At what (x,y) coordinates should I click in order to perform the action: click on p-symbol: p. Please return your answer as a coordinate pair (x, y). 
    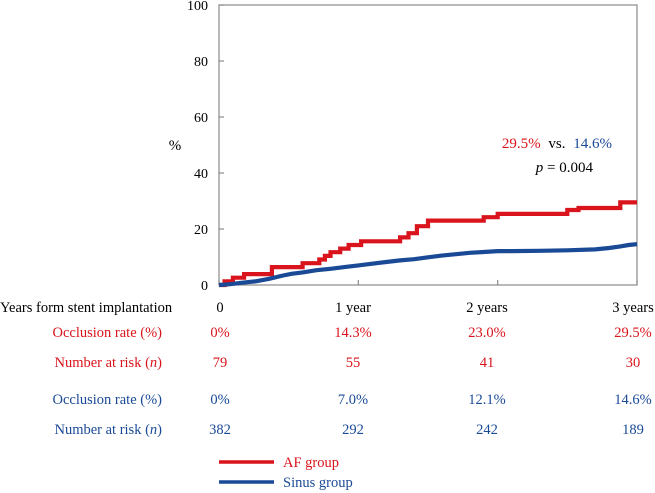
    Looking at the image, I should click on (539, 168).